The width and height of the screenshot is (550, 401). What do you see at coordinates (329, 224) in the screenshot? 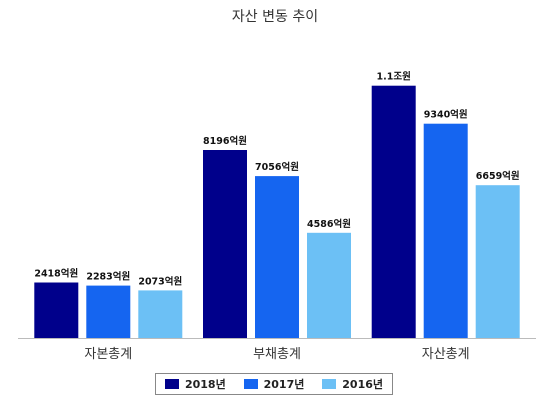
I see `bar-value-label: 4586억원` at bounding box center [329, 224].